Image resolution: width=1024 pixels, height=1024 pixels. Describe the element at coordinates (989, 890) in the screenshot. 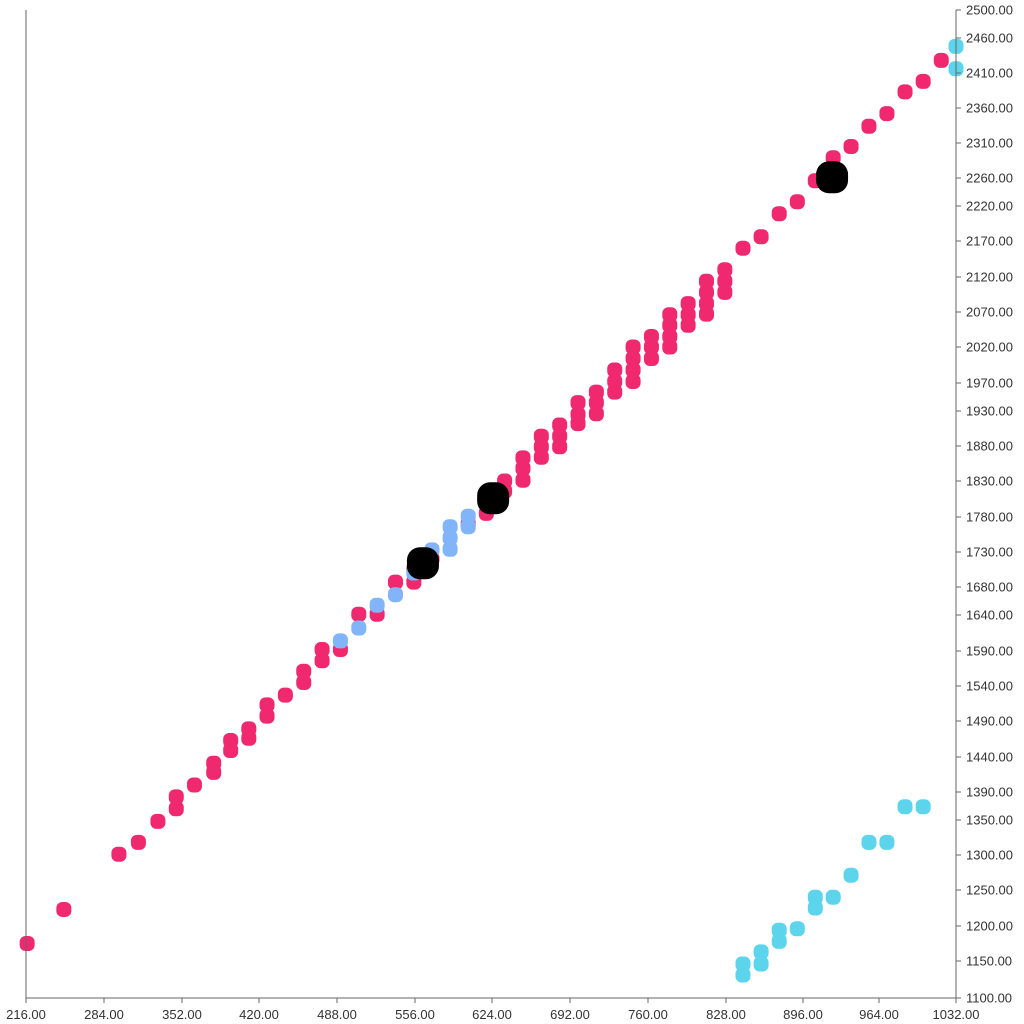

I see `y-tick-label: 1250.00` at that location.